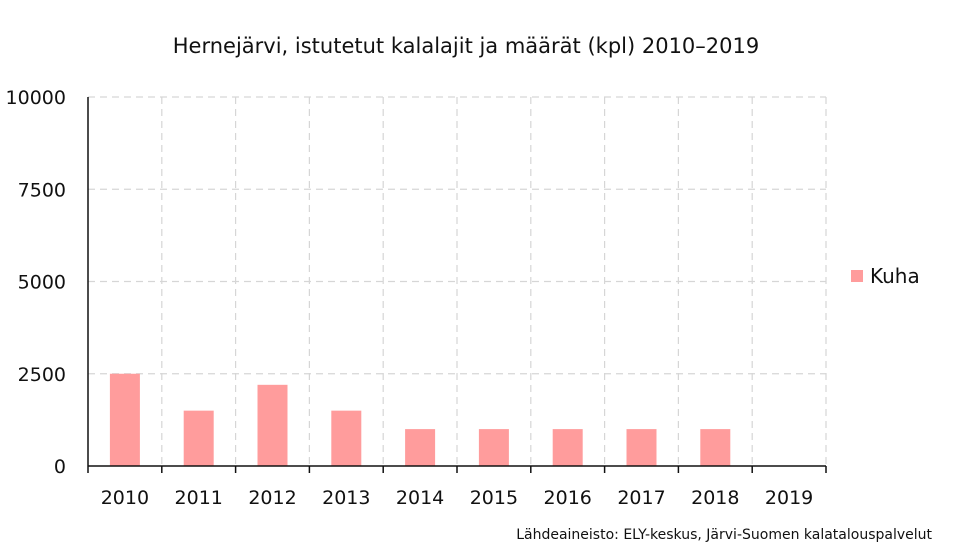 The image size is (956, 551). Describe the element at coordinates (789, 498) in the screenshot. I see `x-tick-label: 2019` at that location.